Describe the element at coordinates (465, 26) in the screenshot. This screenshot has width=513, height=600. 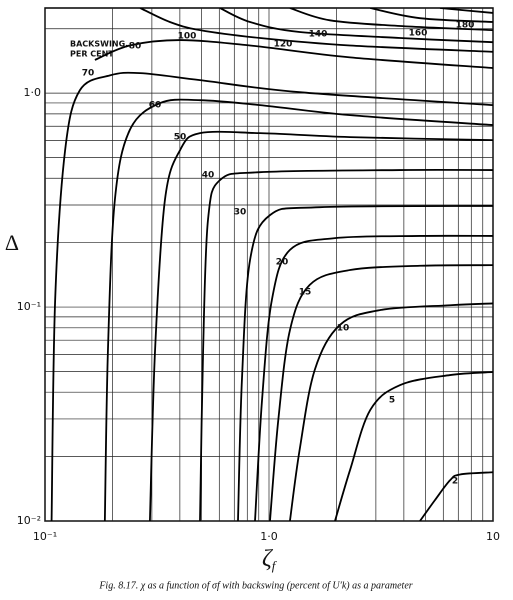
I see `curve-label: 180` at that location.